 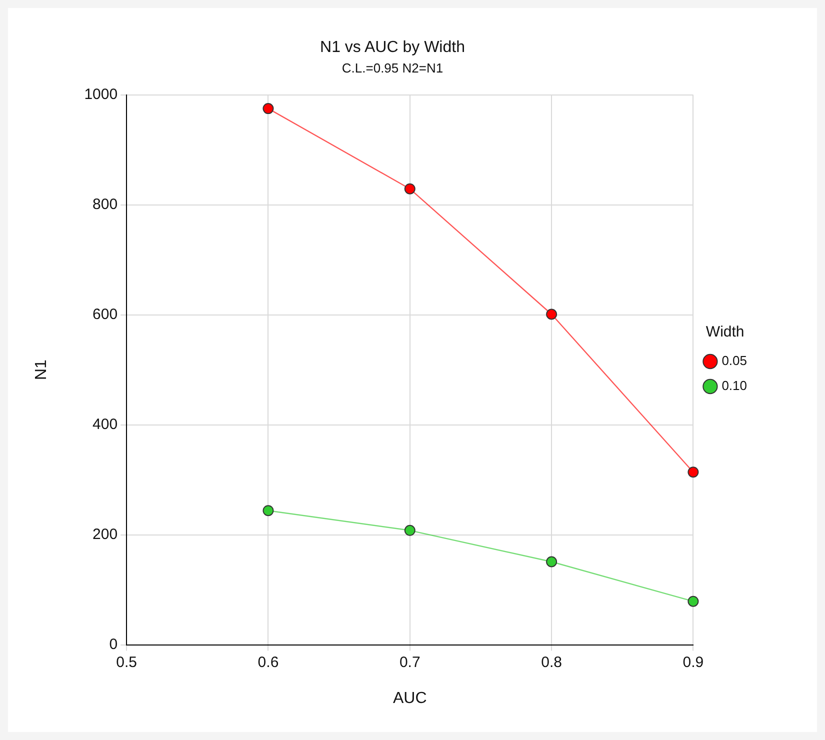 What do you see at coordinates (101, 94) in the screenshot?
I see `y-tick-label: 1000` at bounding box center [101, 94].